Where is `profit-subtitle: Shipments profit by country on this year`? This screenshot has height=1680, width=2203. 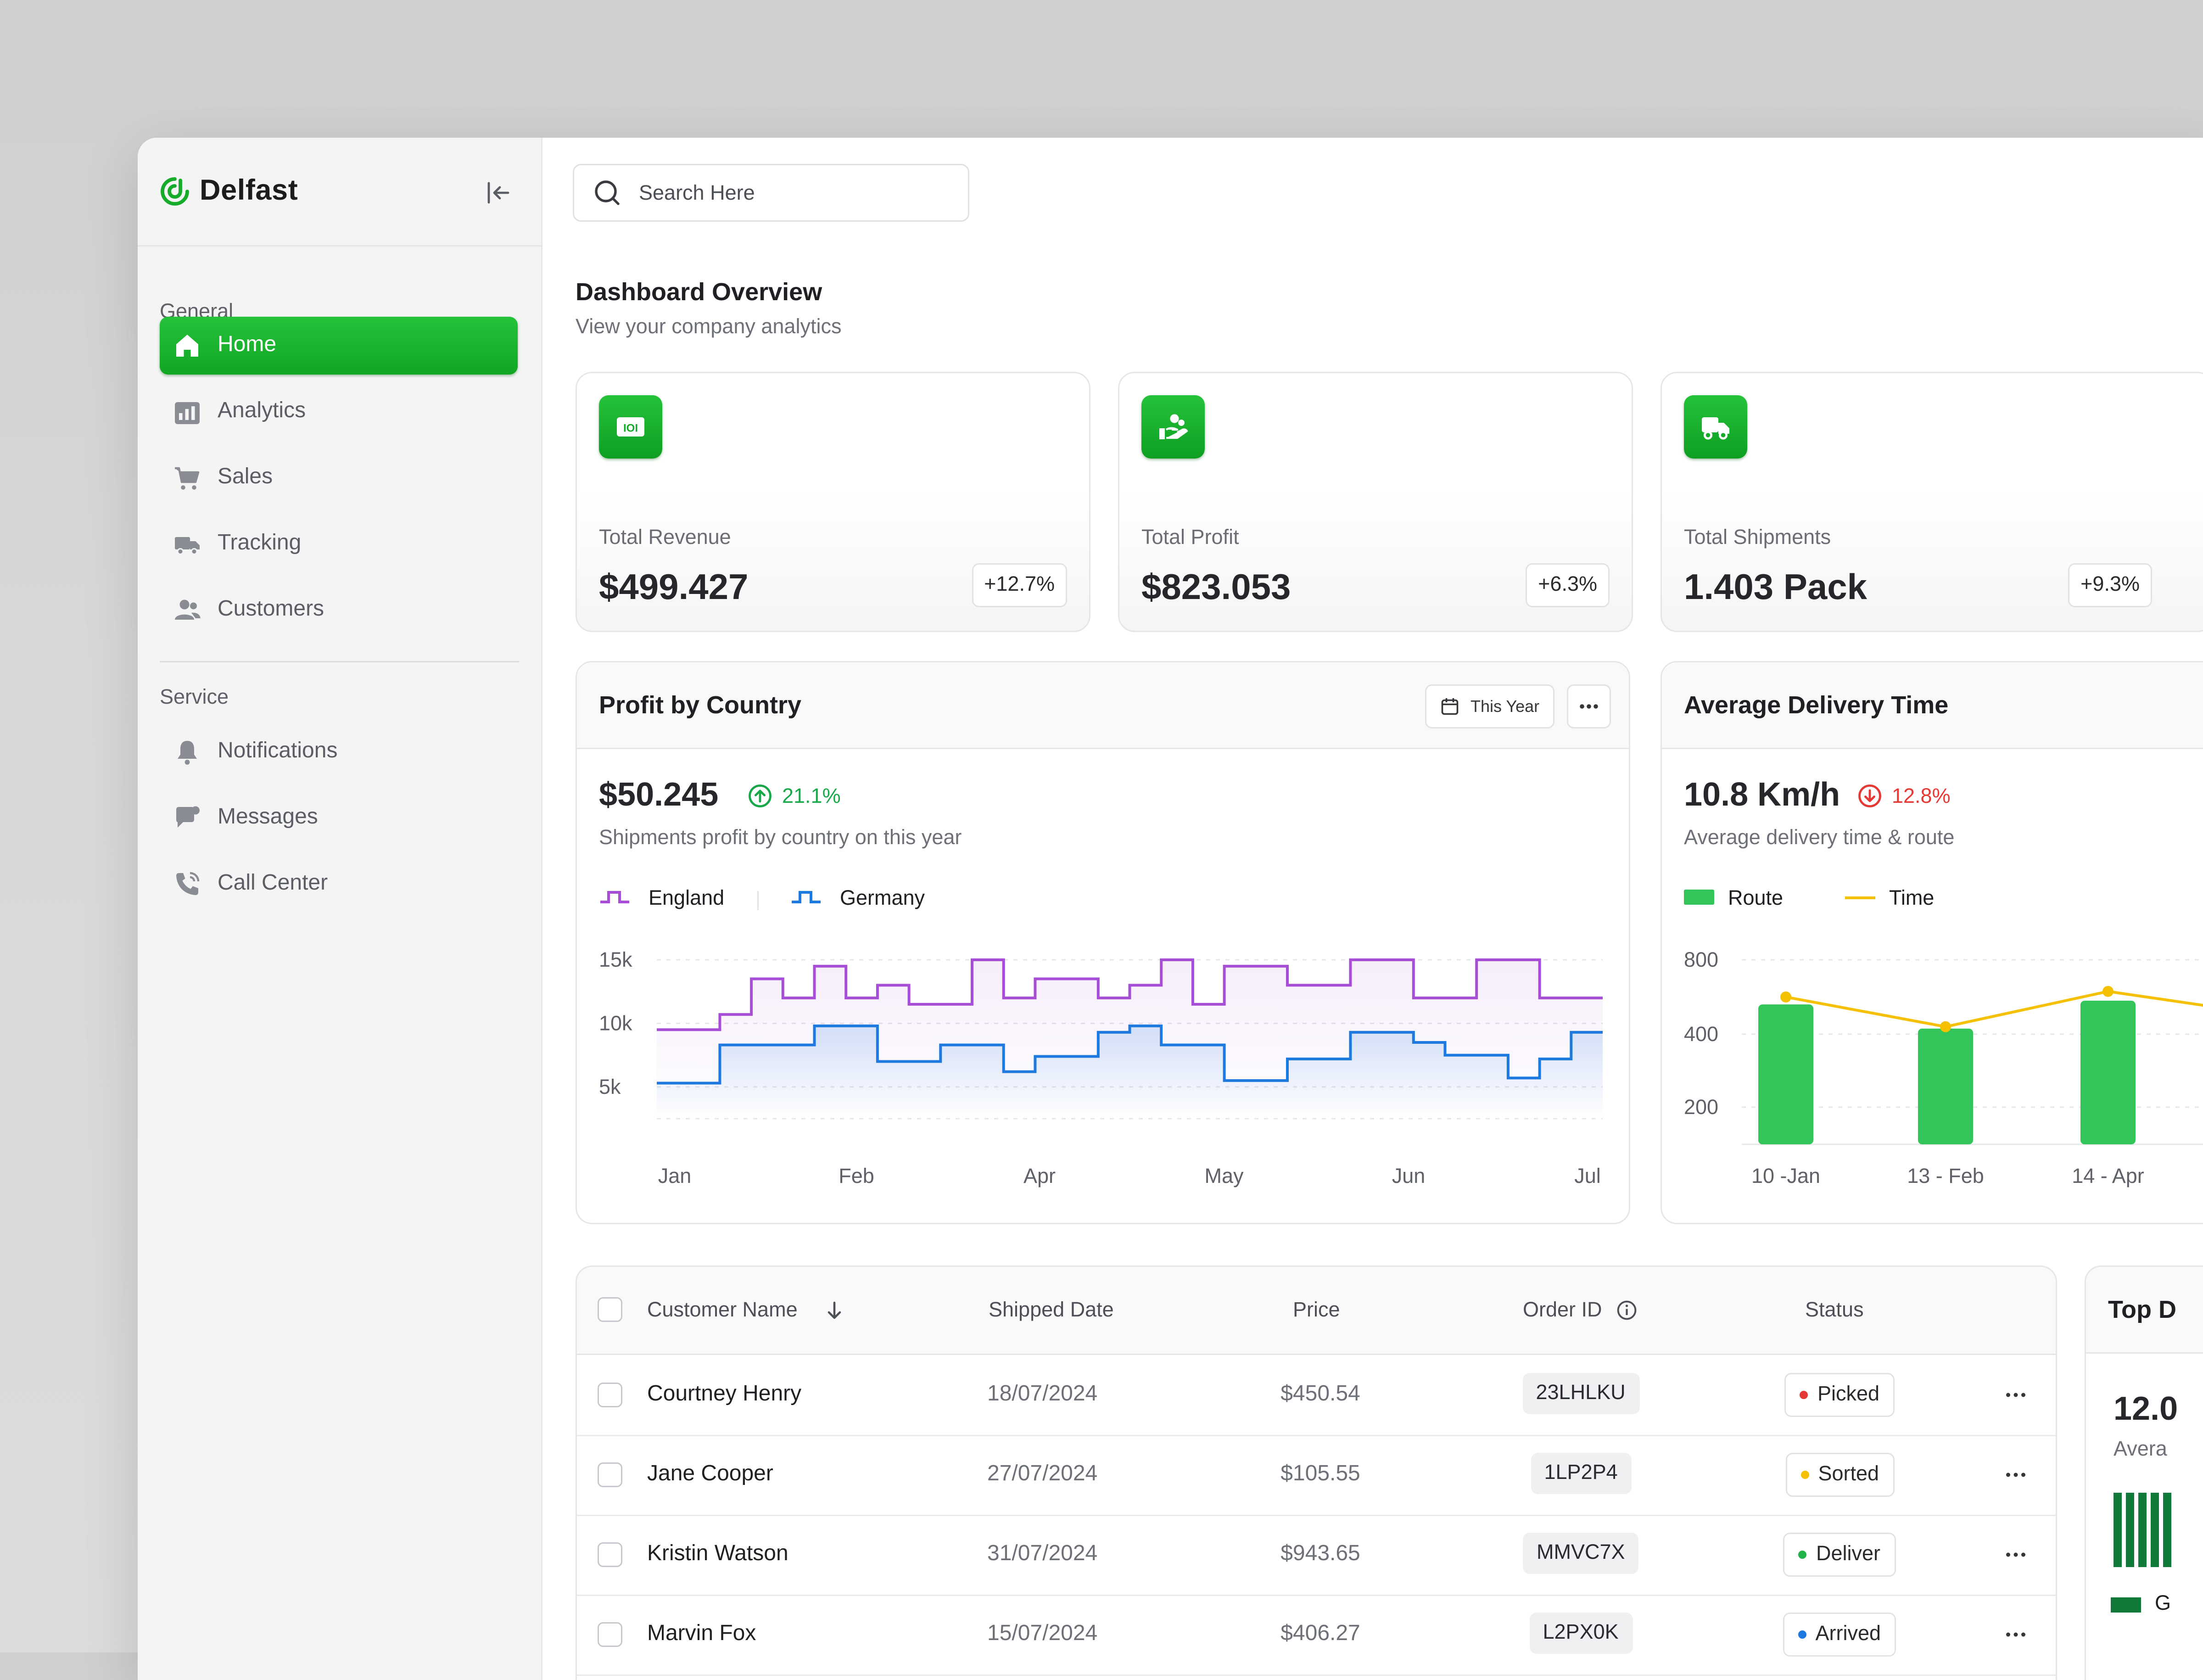
profit-subtitle: Shipments profit by country on this year is located at coordinates (781, 838).